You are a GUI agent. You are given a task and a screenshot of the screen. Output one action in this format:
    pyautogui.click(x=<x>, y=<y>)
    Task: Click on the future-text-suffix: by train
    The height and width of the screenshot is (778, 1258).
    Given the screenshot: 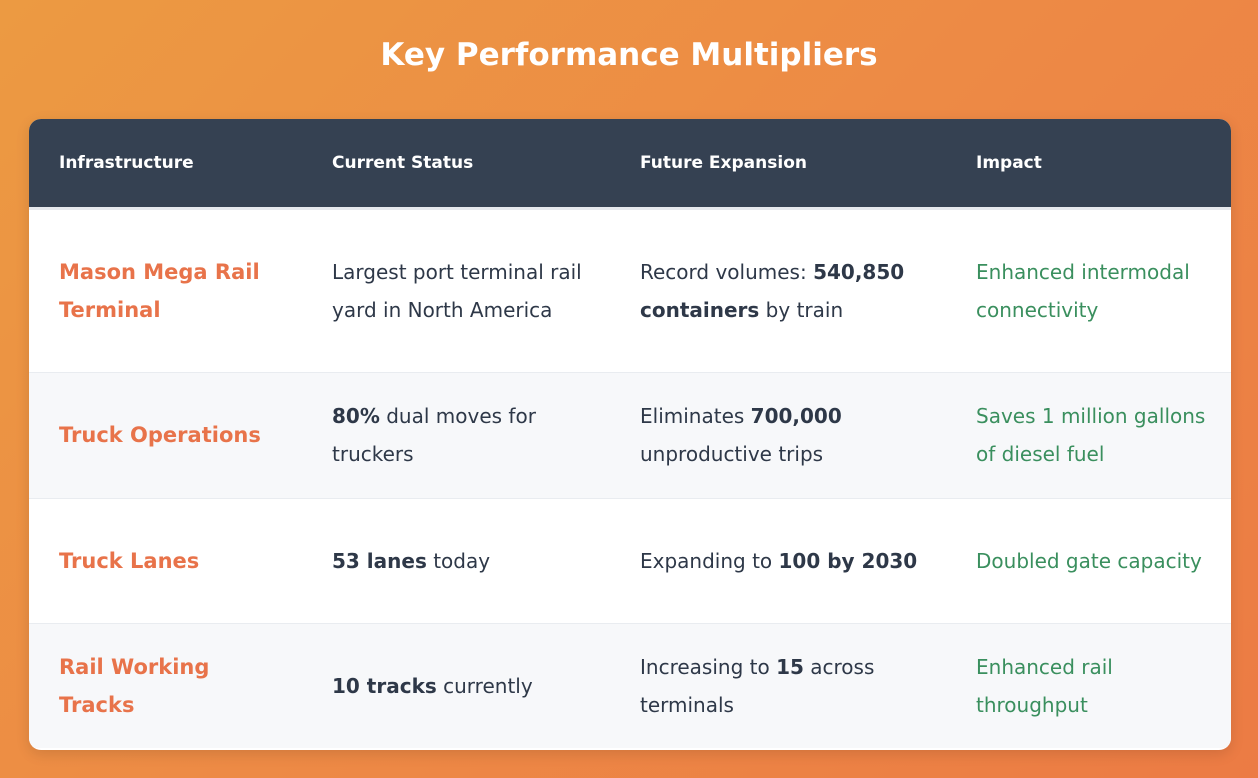 What is the action you would take?
    pyautogui.click(x=801, y=309)
    